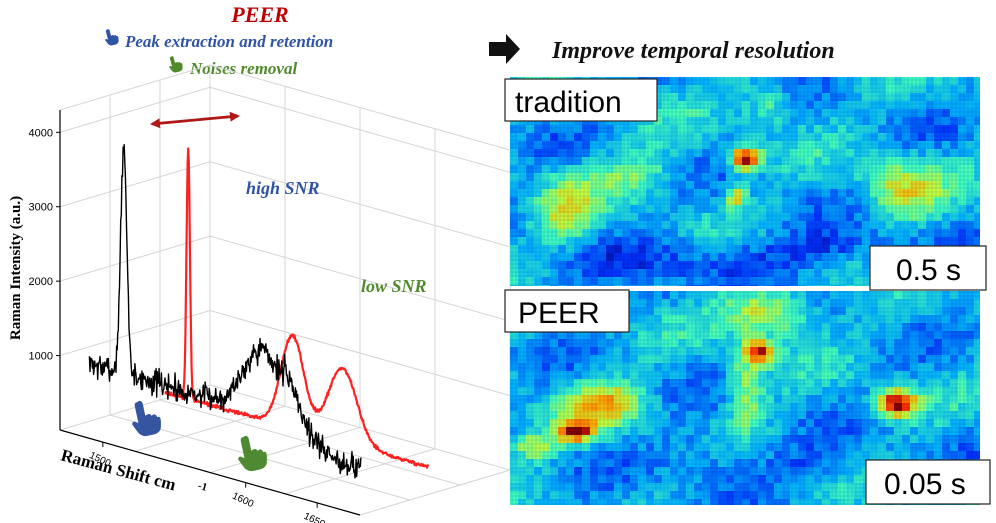  Describe the element at coordinates (41, 282) in the screenshot. I see `y-tick-label: 2000` at that location.